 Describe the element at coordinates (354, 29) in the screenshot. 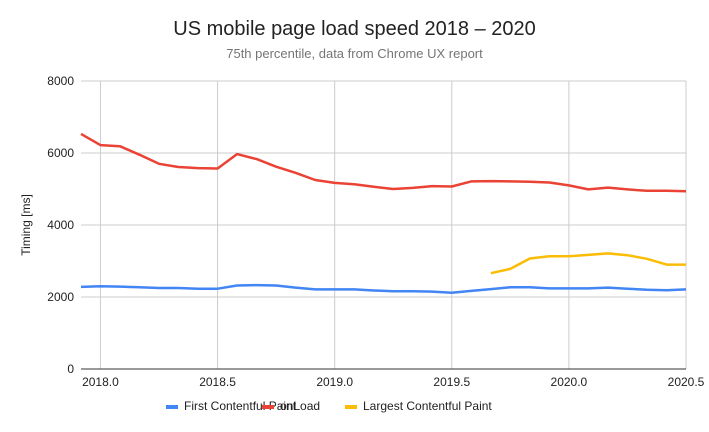

I see `chart-title: US mobile page load speed 2018 – 2020` at that location.